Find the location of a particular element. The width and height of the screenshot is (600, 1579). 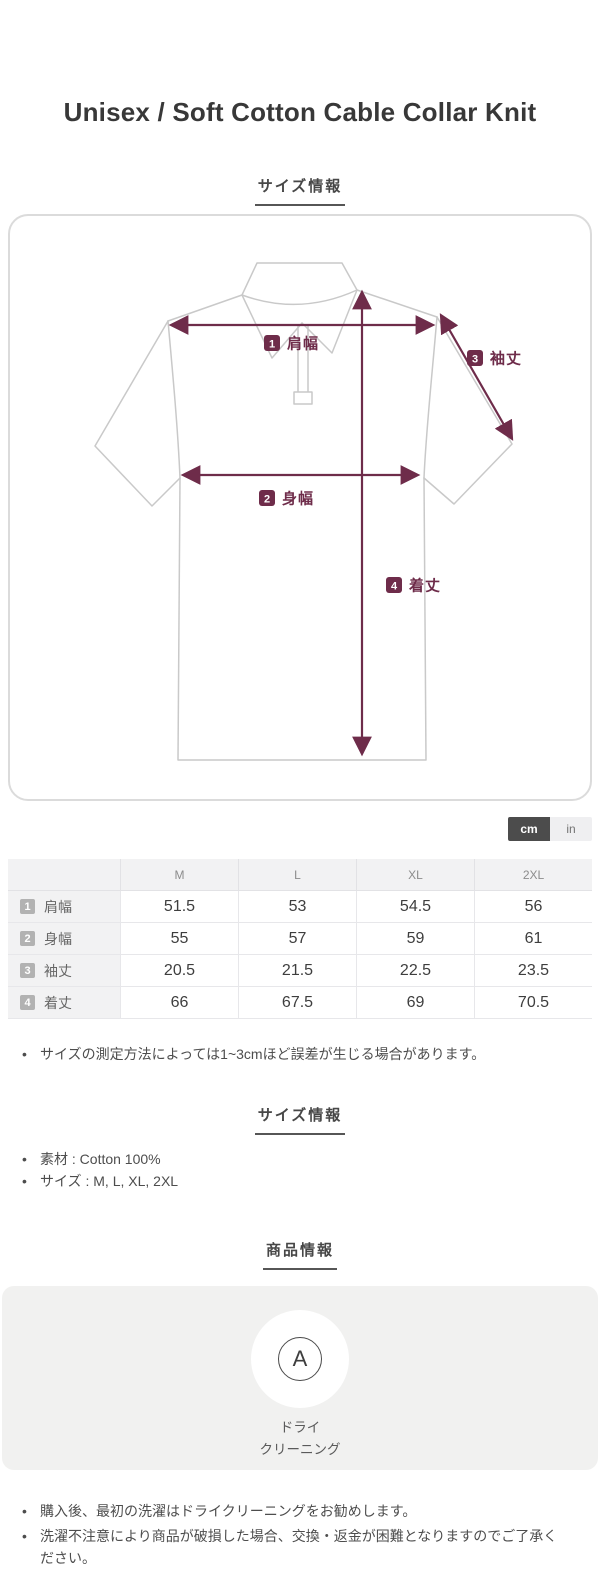

body-width-label: 身幅 is located at coordinates (298, 499).